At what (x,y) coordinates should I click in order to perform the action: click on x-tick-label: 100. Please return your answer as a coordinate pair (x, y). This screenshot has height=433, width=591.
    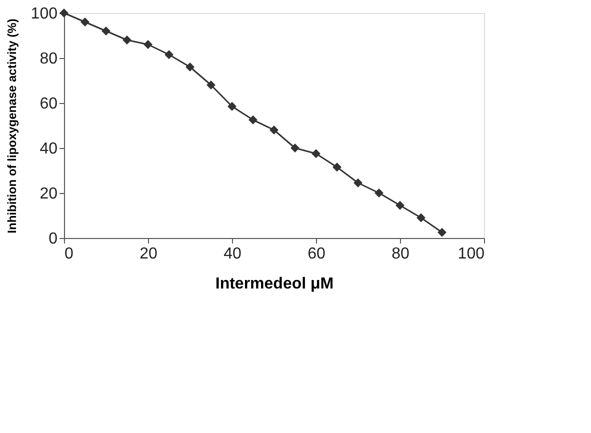
    Looking at the image, I should click on (471, 254).